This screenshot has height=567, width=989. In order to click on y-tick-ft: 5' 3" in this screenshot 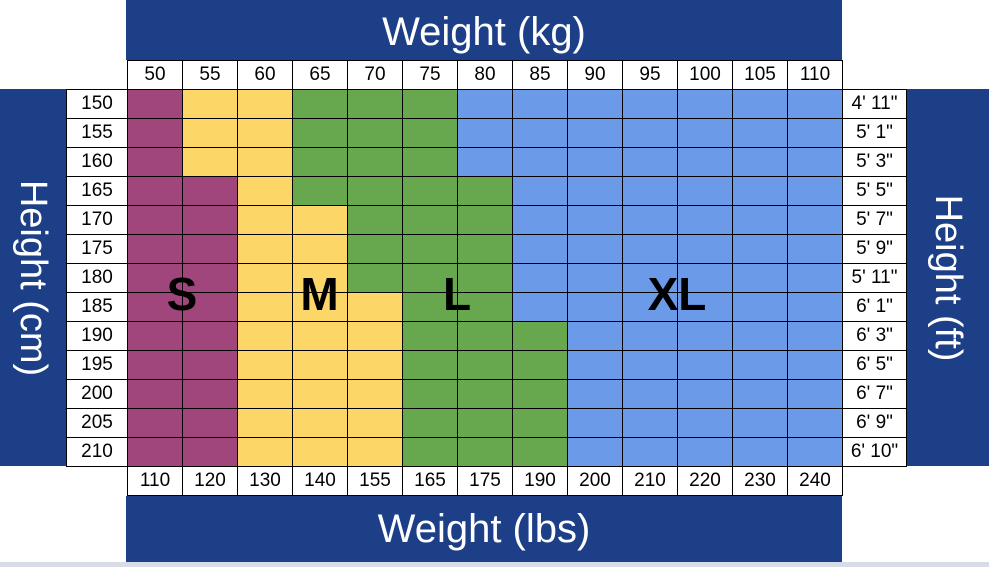, I will do `click(874, 162)`.